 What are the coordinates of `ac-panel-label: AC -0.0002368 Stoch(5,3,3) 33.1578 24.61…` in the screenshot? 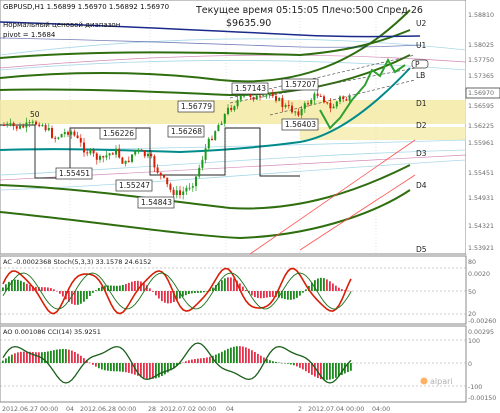 It's located at (77, 262).